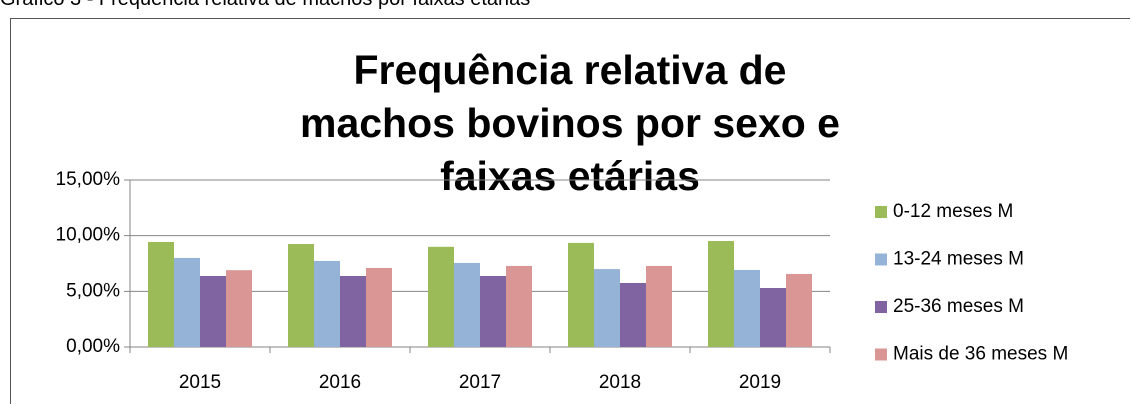  I want to click on legend-label: 25-36 meses M, so click(958, 306).